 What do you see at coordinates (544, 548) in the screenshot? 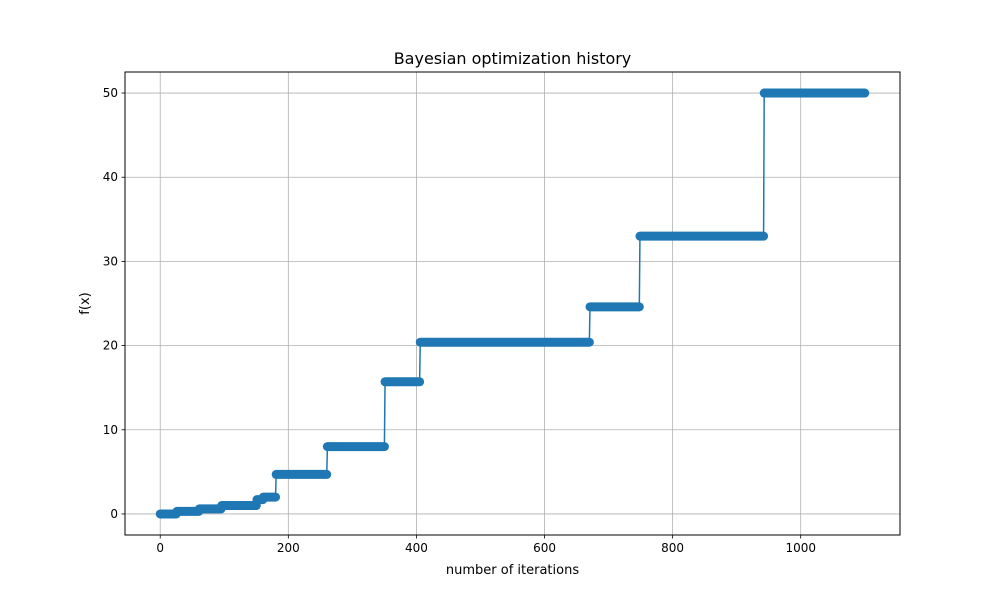
I see `x-tick-label: 600` at bounding box center [544, 548].